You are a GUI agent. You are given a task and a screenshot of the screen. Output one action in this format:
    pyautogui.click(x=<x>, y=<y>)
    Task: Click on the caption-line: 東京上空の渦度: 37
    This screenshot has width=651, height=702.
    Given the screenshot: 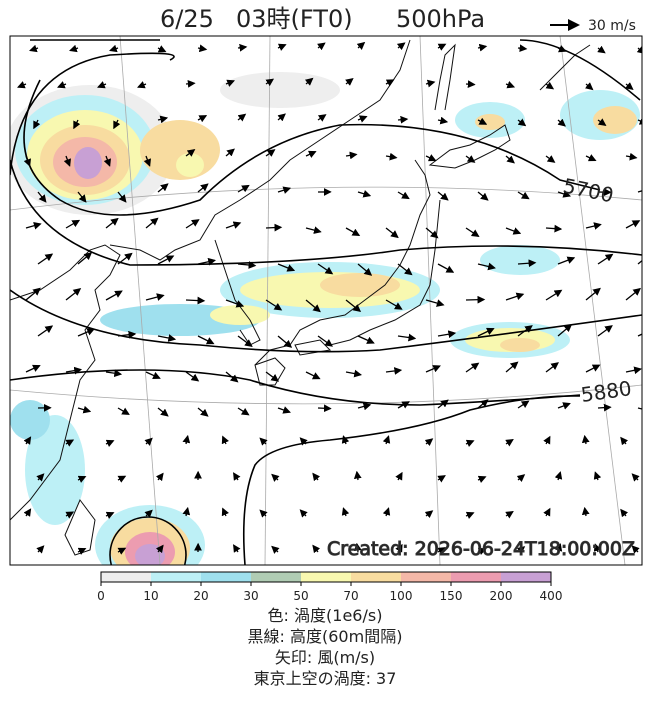 What is the action you would take?
    pyautogui.click(x=325, y=678)
    